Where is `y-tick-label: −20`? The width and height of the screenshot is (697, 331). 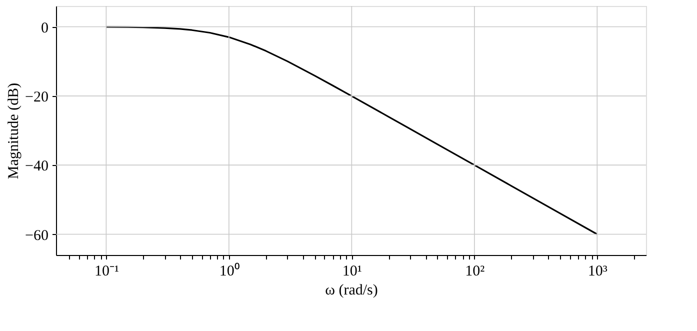
y-tick-label: −20 is located at coordinates (36, 97).